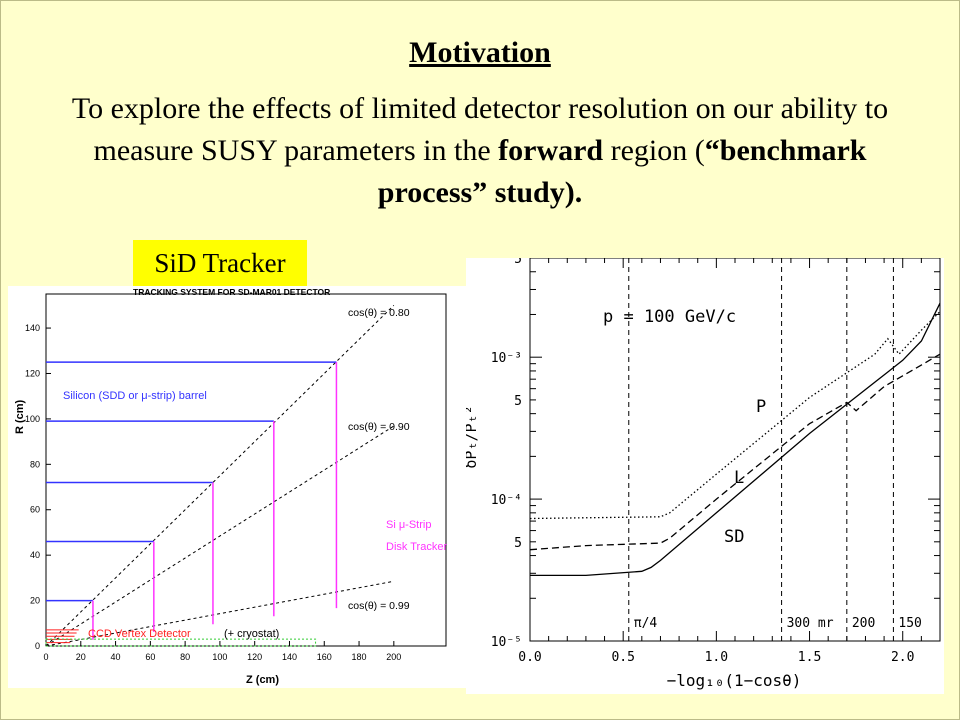  Describe the element at coordinates (506, 358) in the screenshot. I see `resolution-ytick-label: 10⁻³` at that location.